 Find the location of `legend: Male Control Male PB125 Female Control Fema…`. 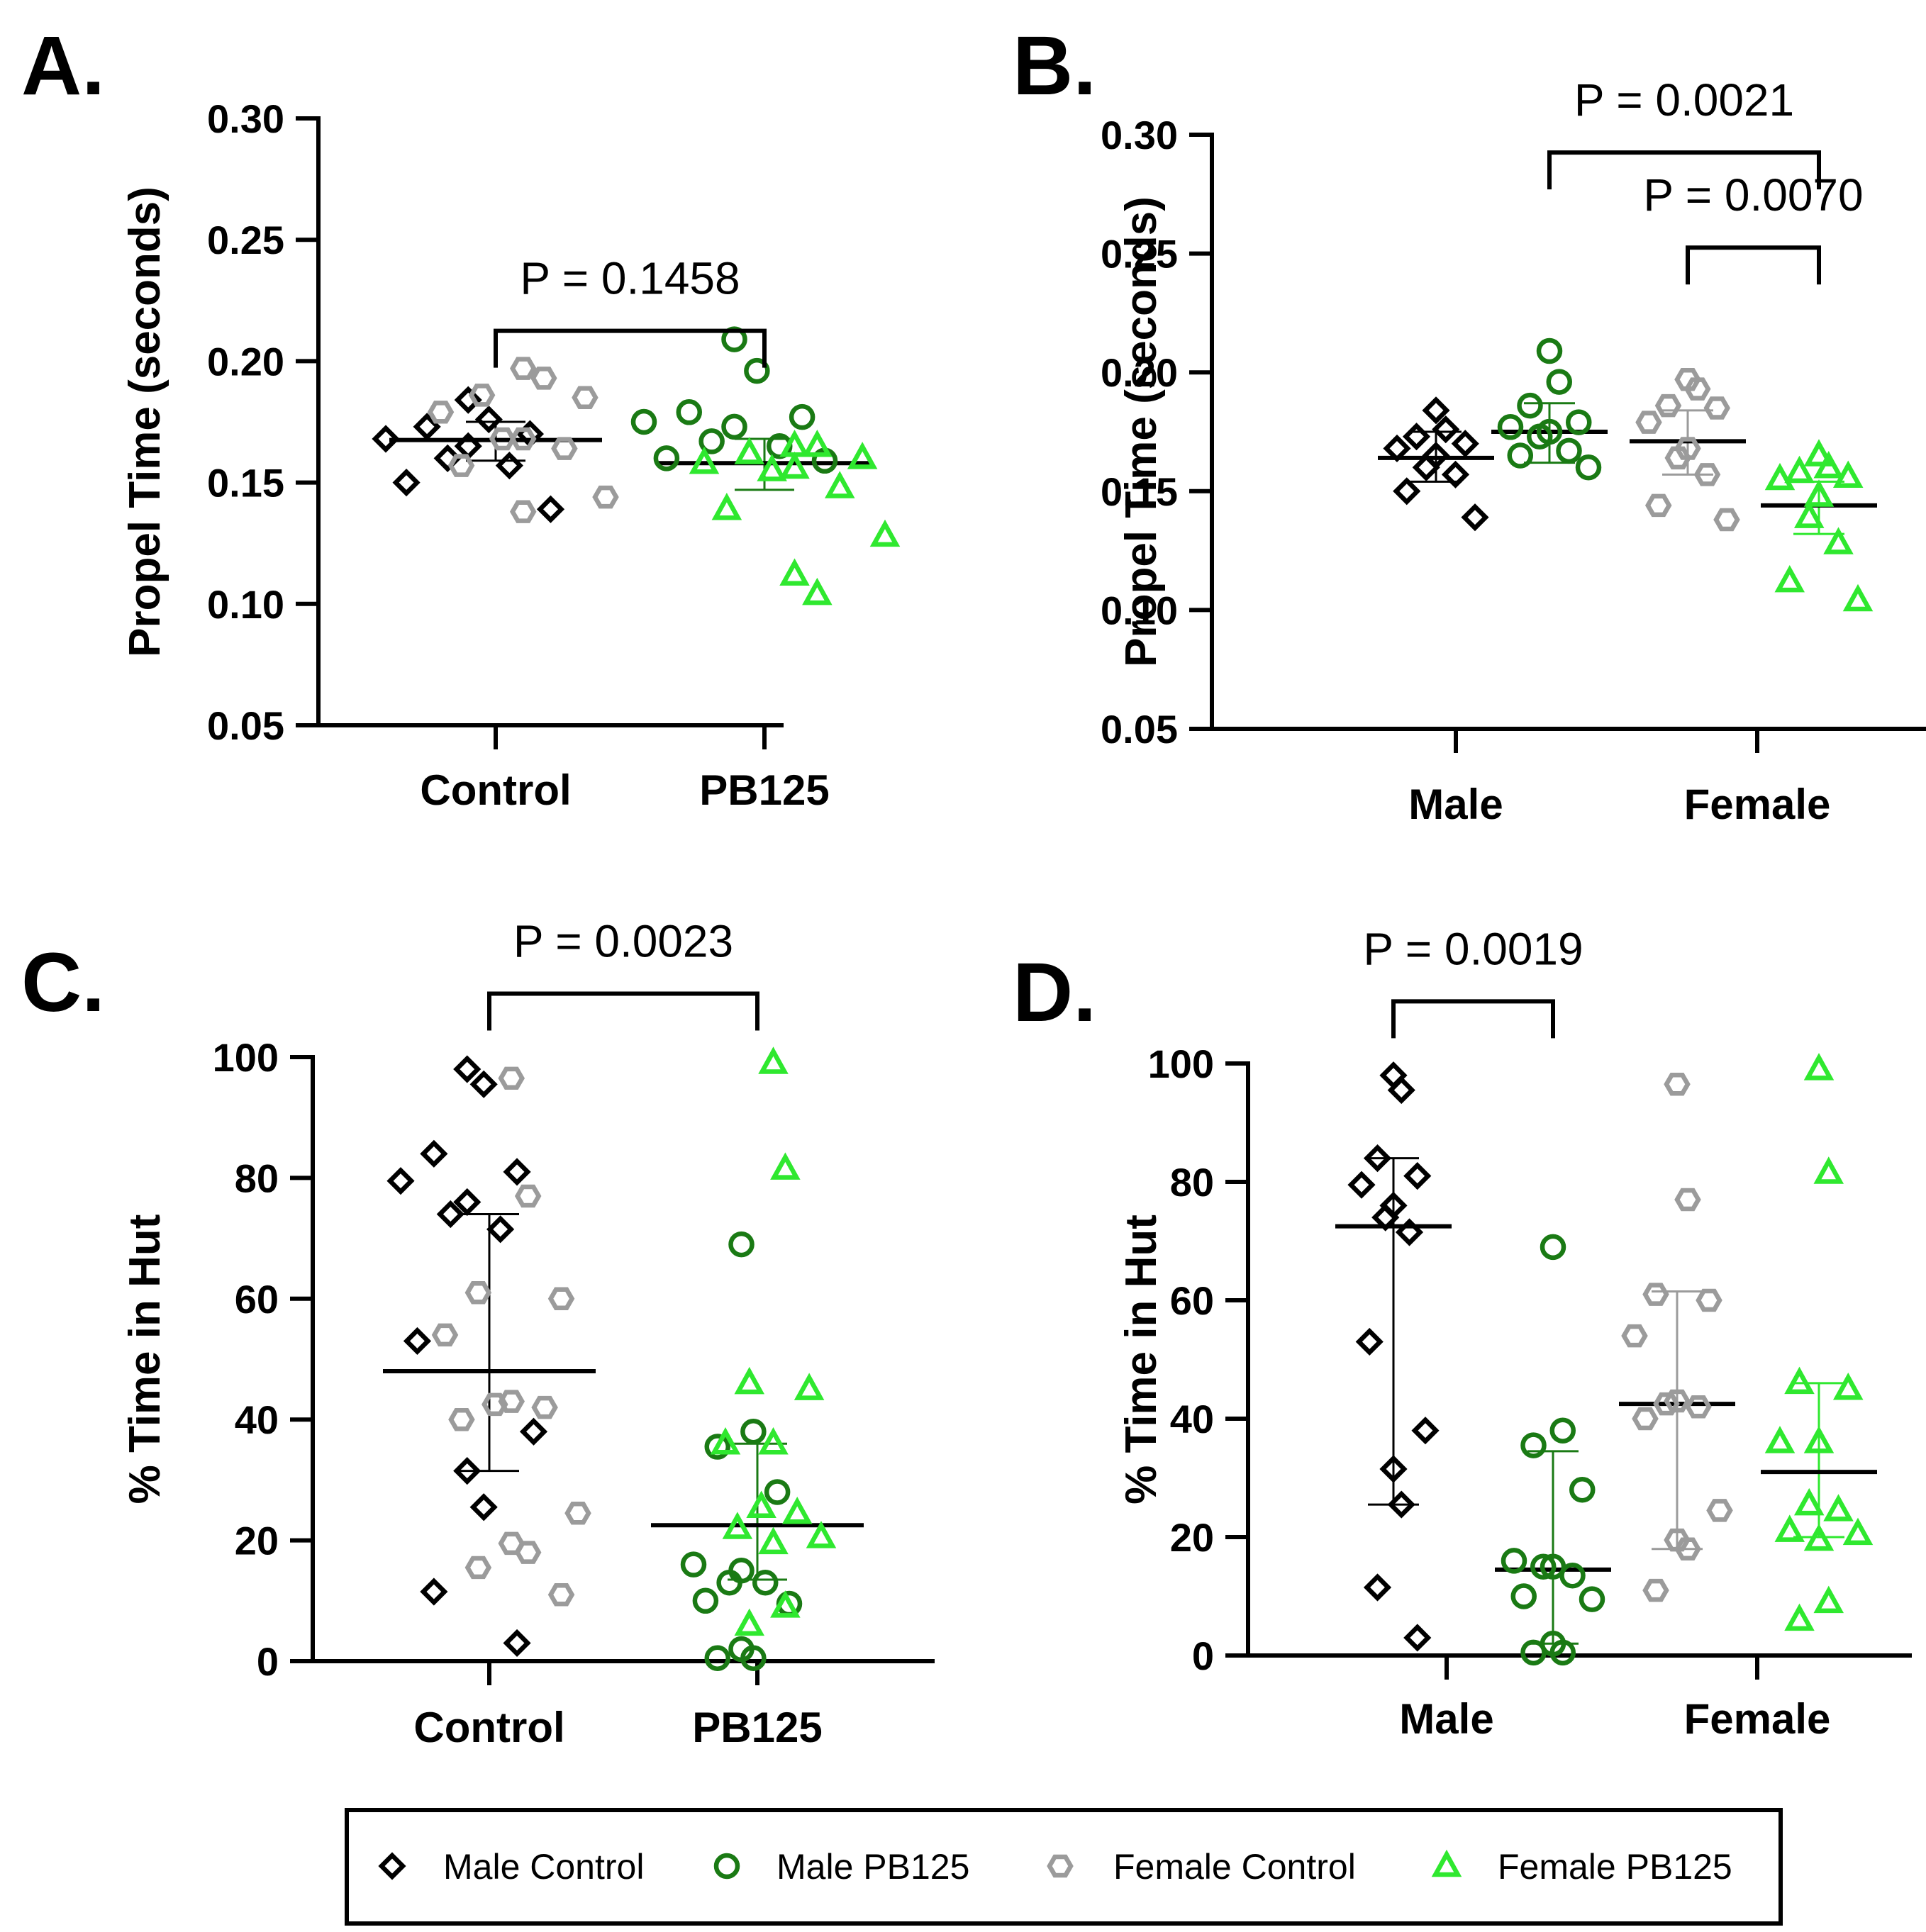

legend: Male Control Male PB125 Female Control Fema… is located at coordinates (1064, 1867).